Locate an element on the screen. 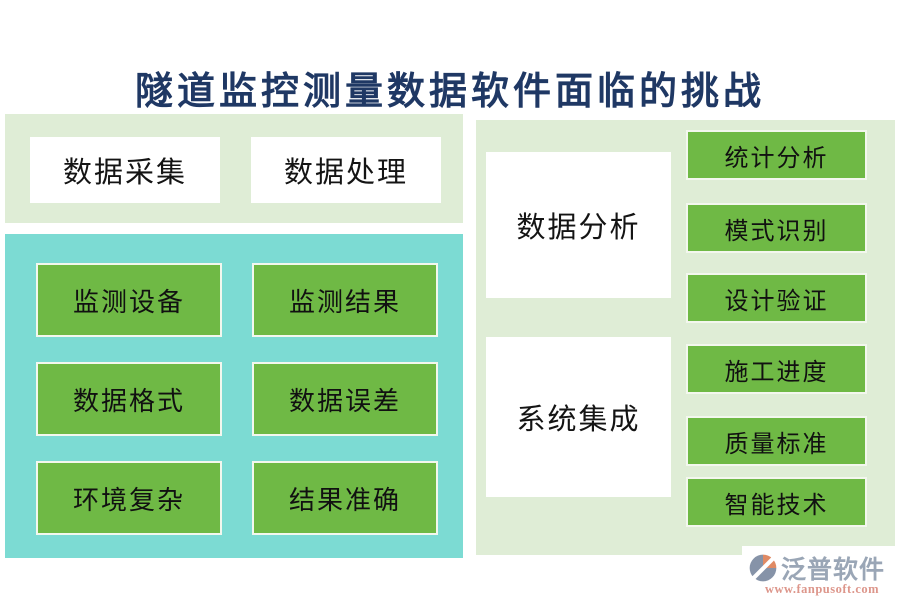 The height and width of the screenshot is (600, 900). challenge-box-monitoring-results: 监测结果 is located at coordinates (345, 300).